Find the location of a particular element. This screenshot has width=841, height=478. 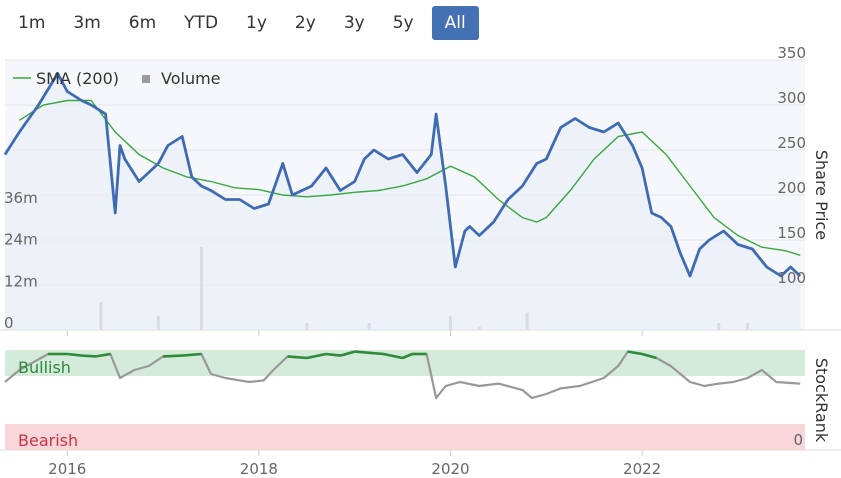

price-tick-label: 200 is located at coordinates (791, 188).